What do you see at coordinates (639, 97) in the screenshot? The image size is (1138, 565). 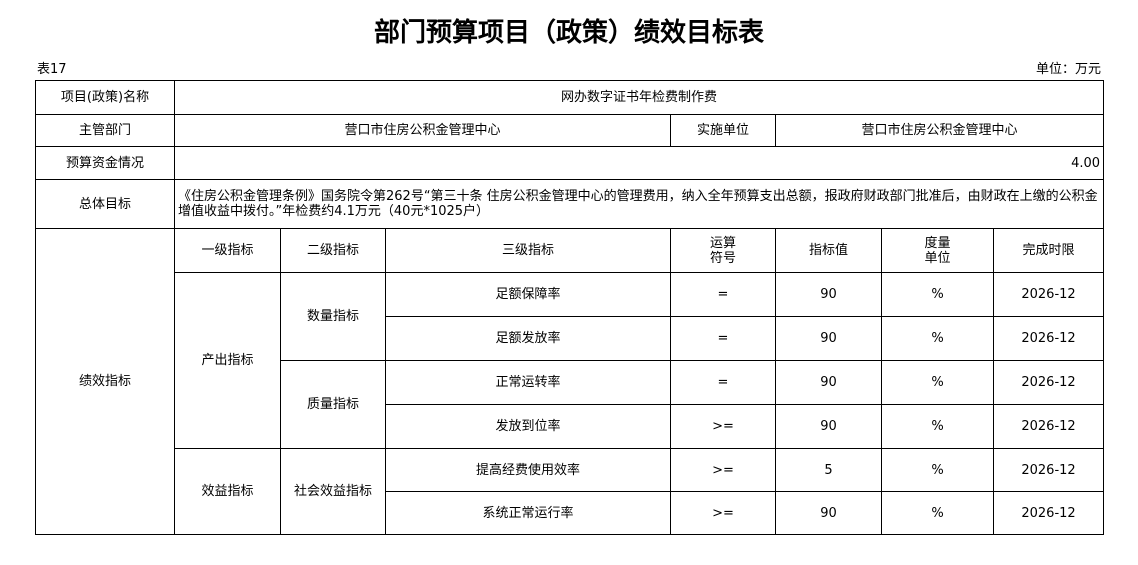 I see `project-name: 网办数字证书年检费制作费` at bounding box center [639, 97].